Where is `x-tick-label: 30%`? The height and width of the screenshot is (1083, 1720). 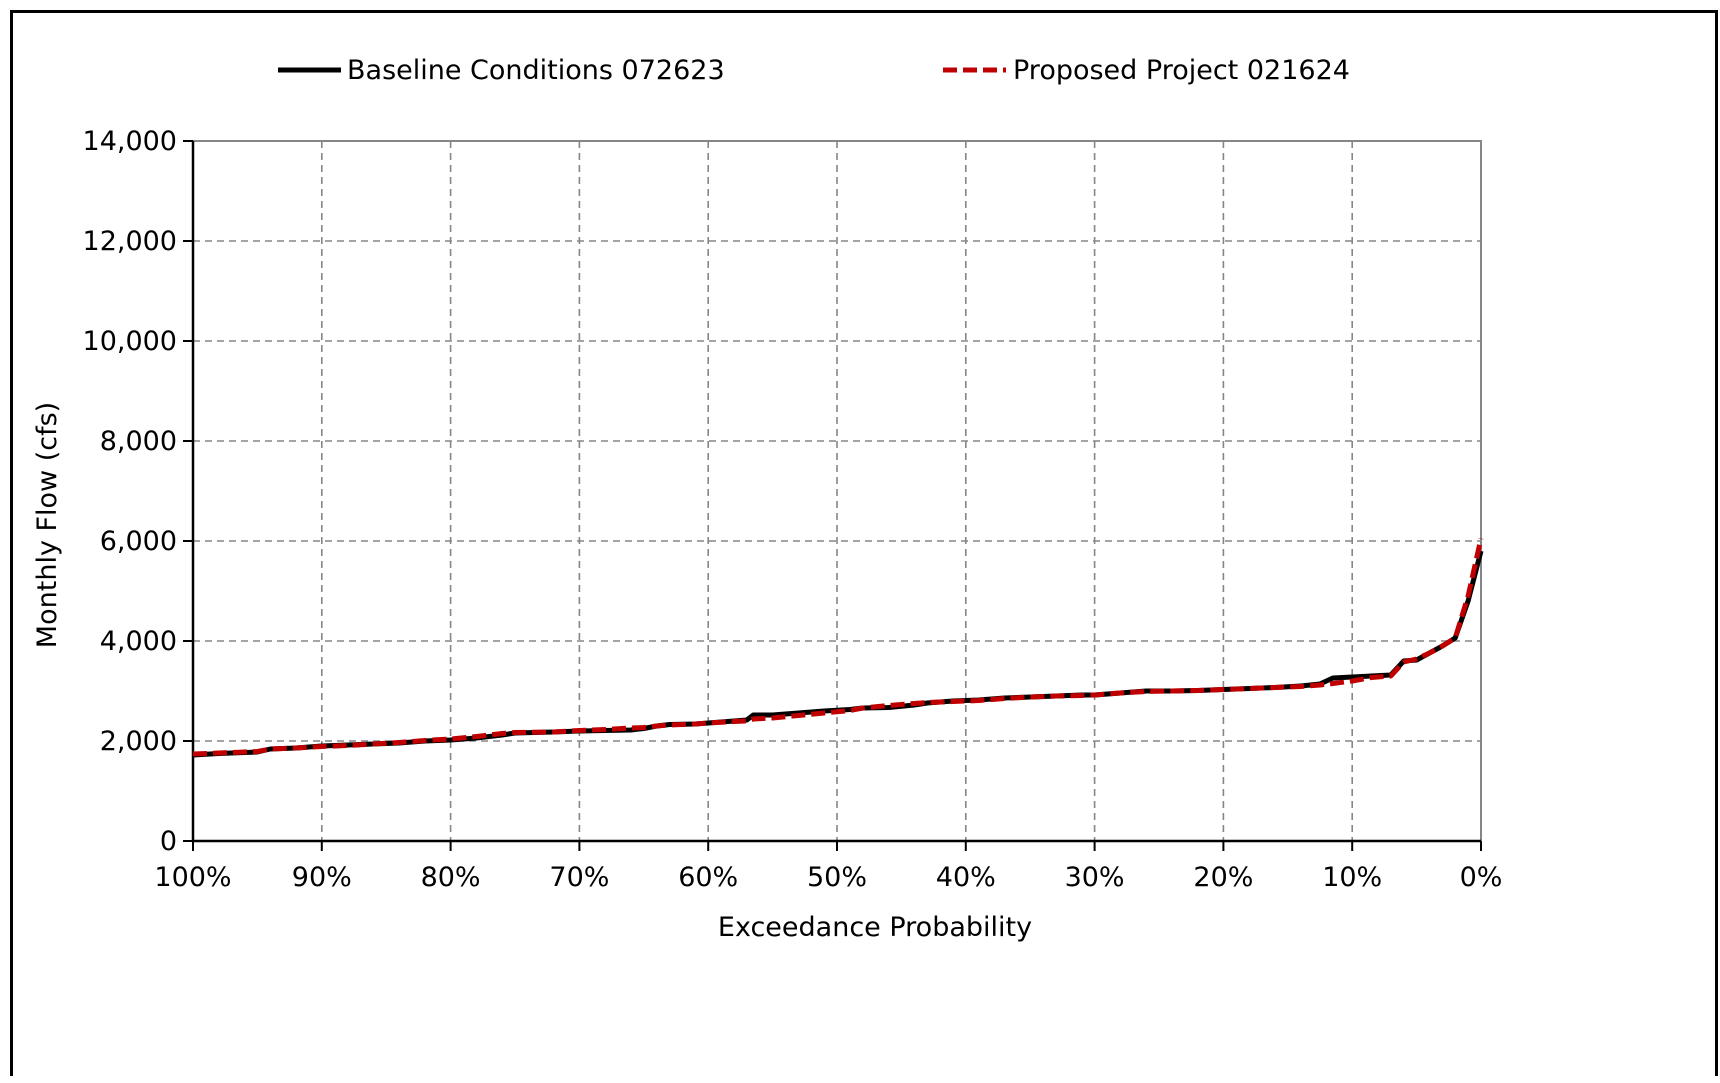
x-tick-label: 30% is located at coordinates (1095, 877).